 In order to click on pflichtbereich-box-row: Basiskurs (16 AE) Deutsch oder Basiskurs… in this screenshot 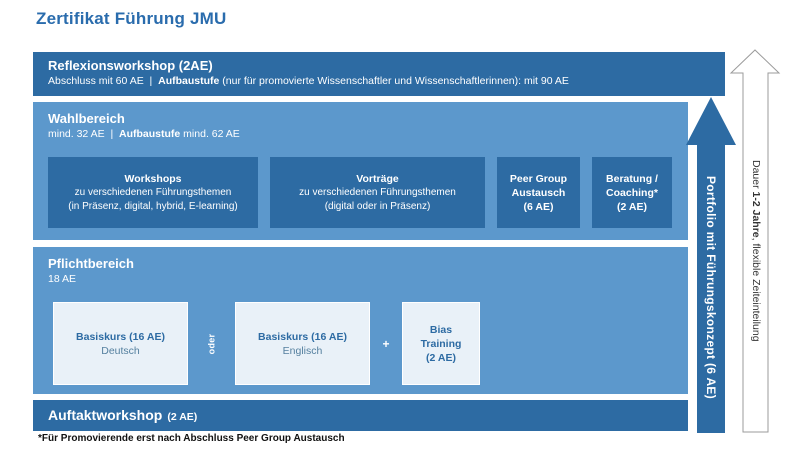, I will do `click(370, 343)`.